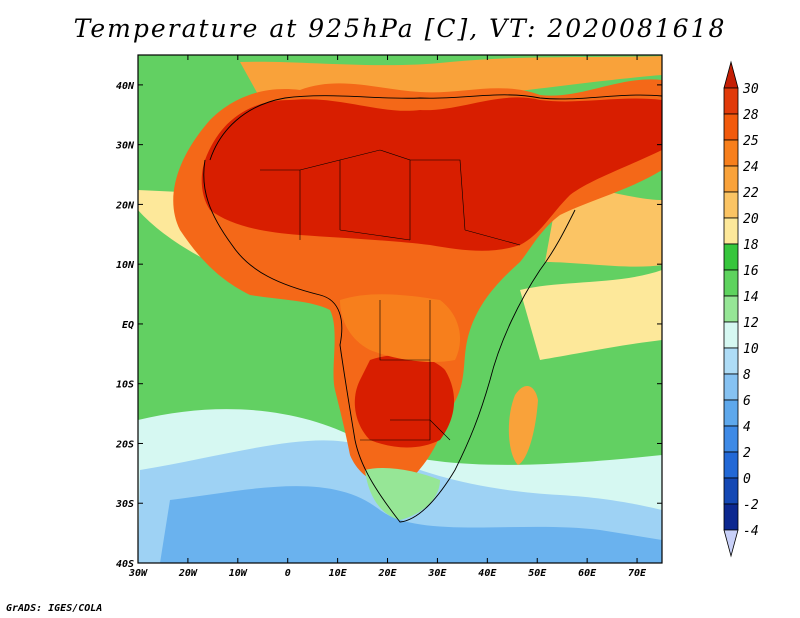  I want to click on colorbar-label: 14, so click(751, 297).